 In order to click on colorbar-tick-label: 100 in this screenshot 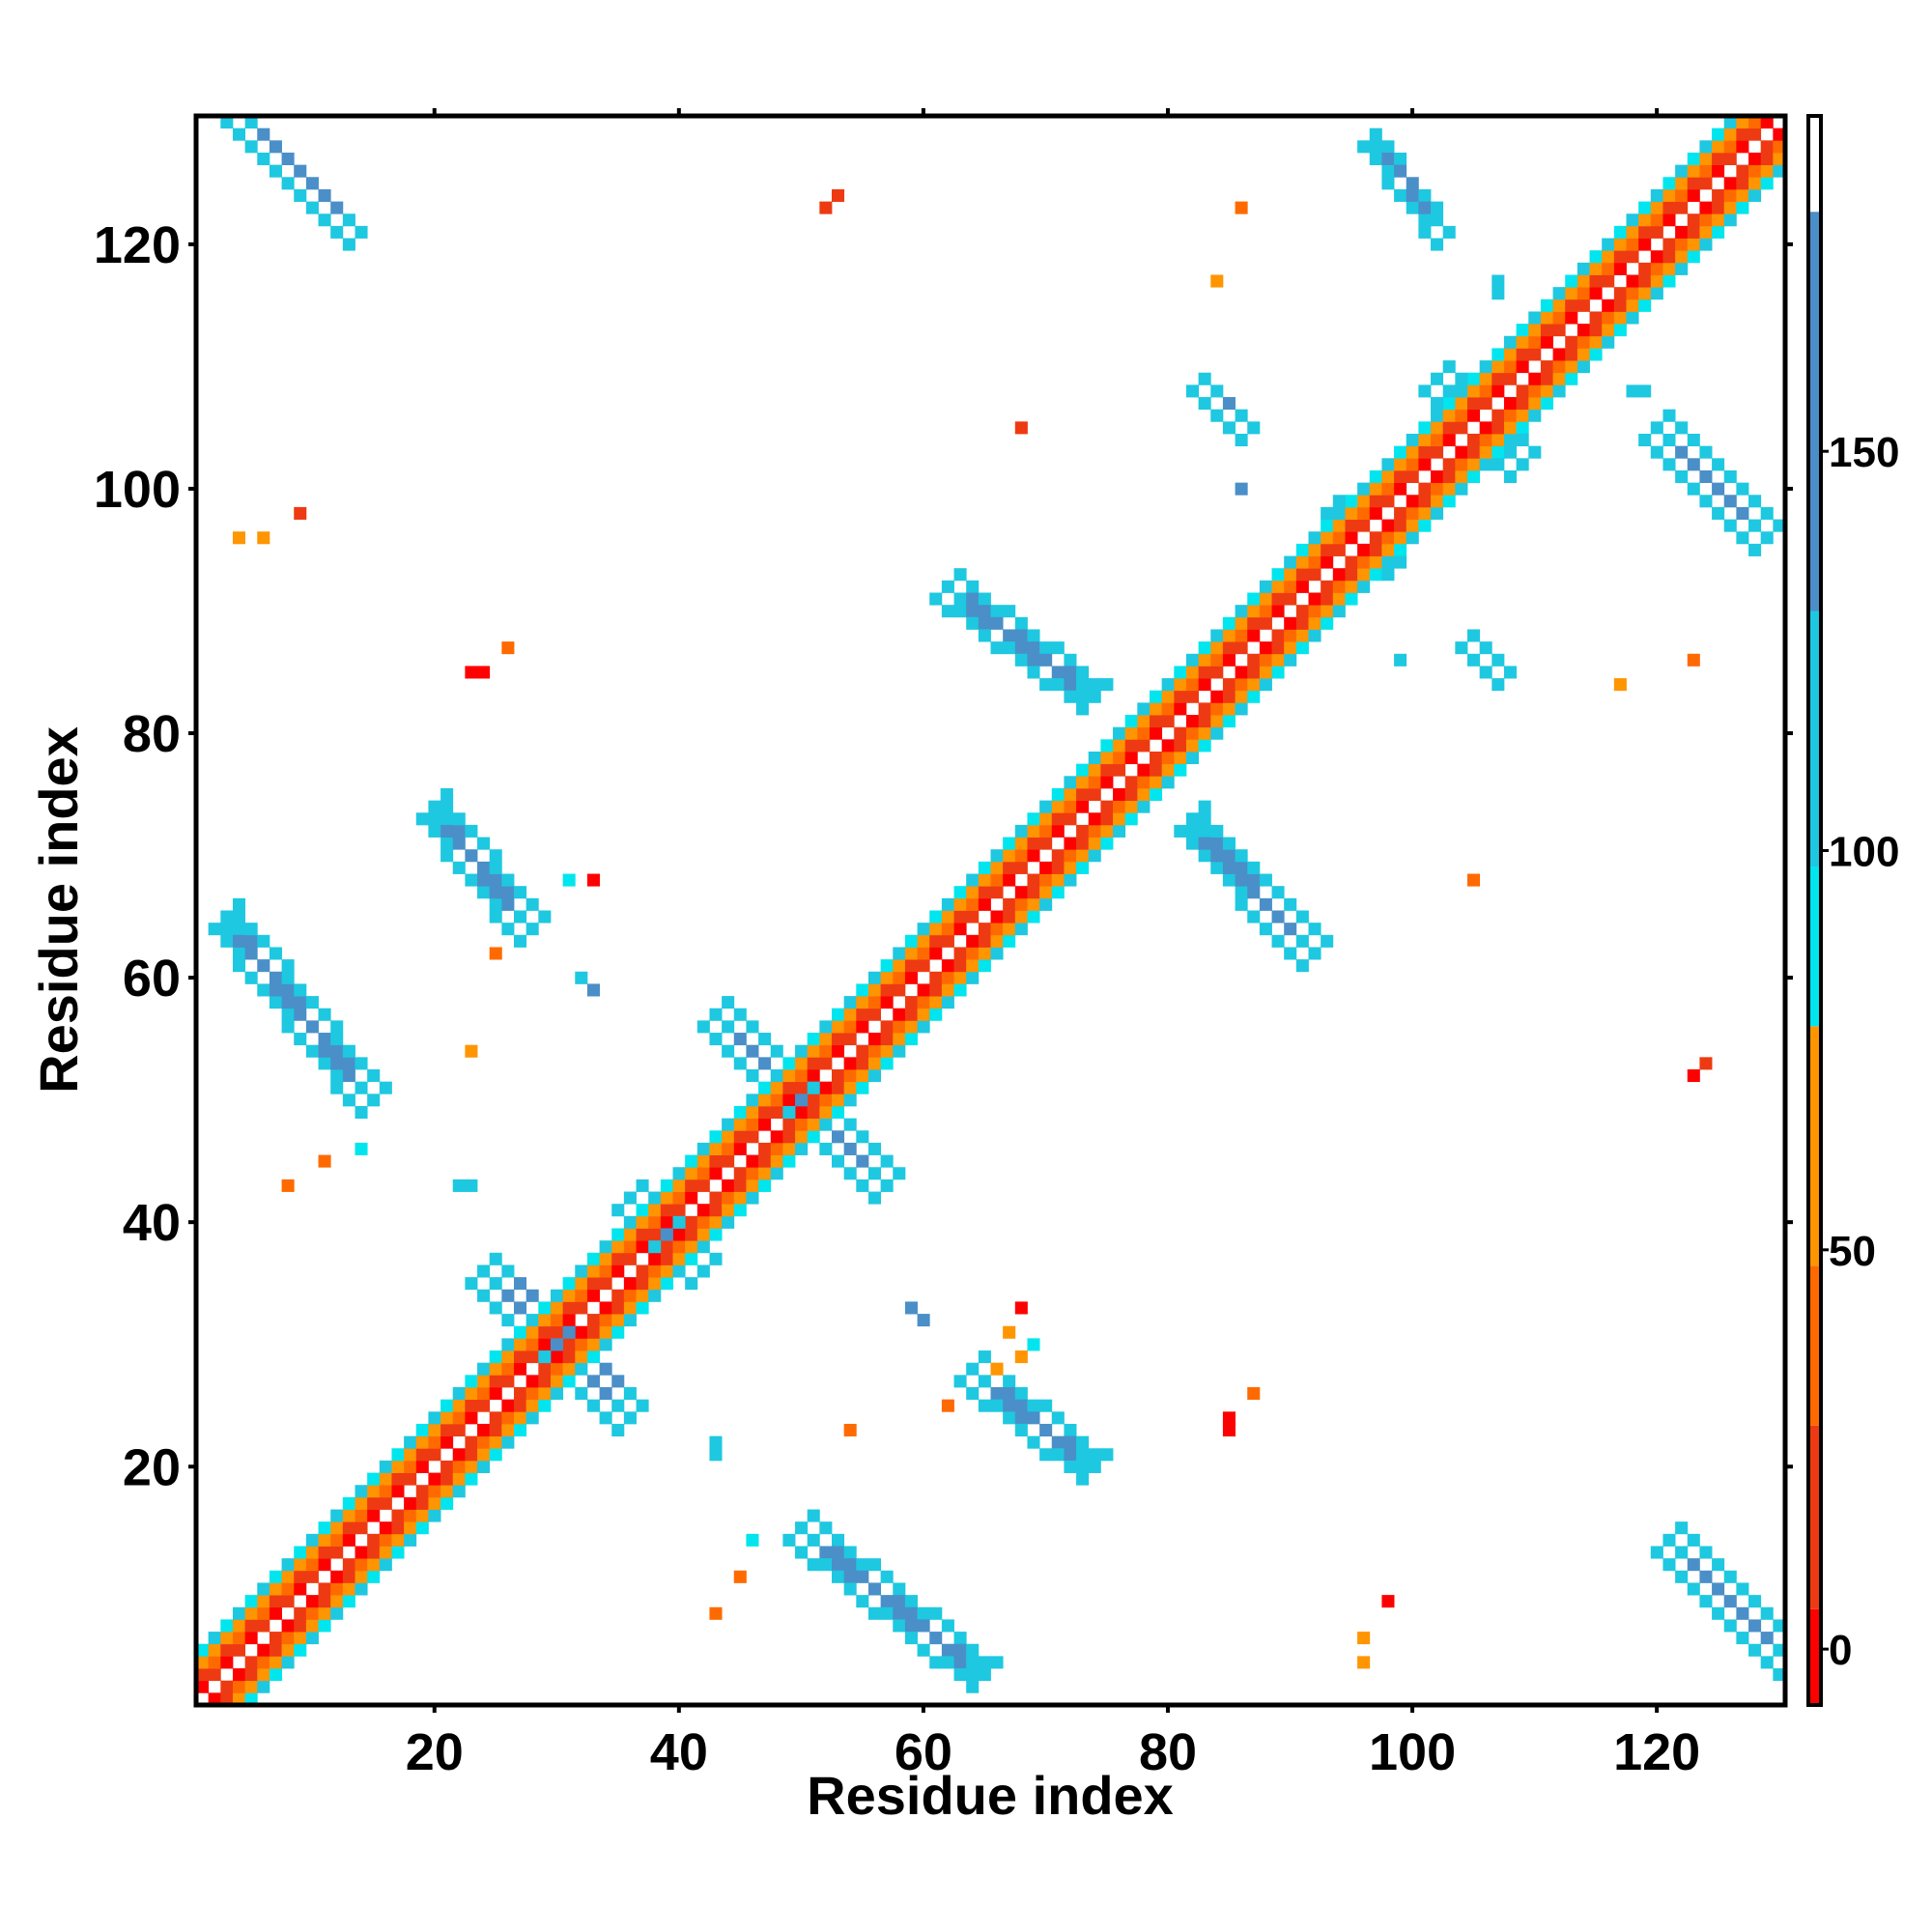, I will do `click(1864, 852)`.